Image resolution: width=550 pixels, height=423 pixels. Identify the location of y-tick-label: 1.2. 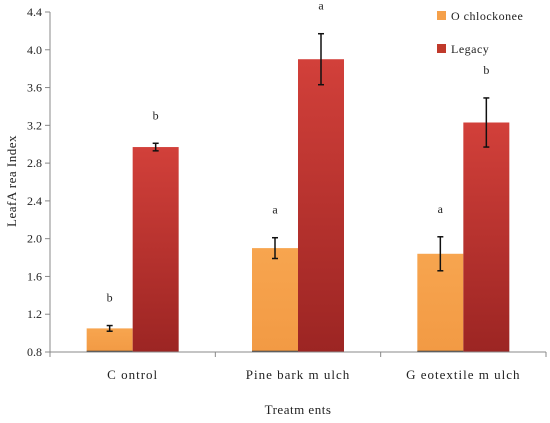
(34, 314).